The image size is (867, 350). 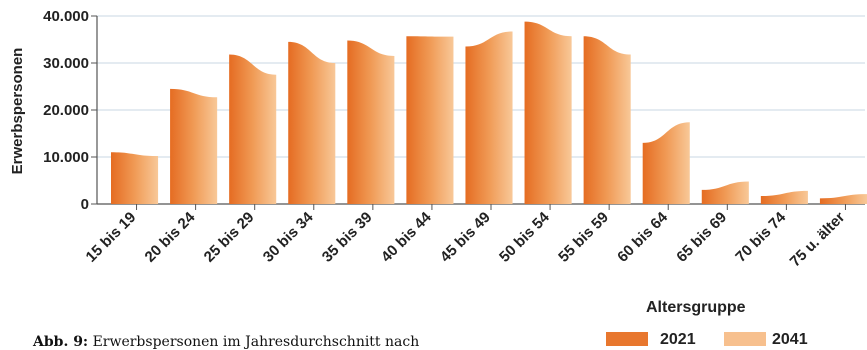 I want to click on y-axis-title: Erwerbspersonen, so click(x=17, y=111).